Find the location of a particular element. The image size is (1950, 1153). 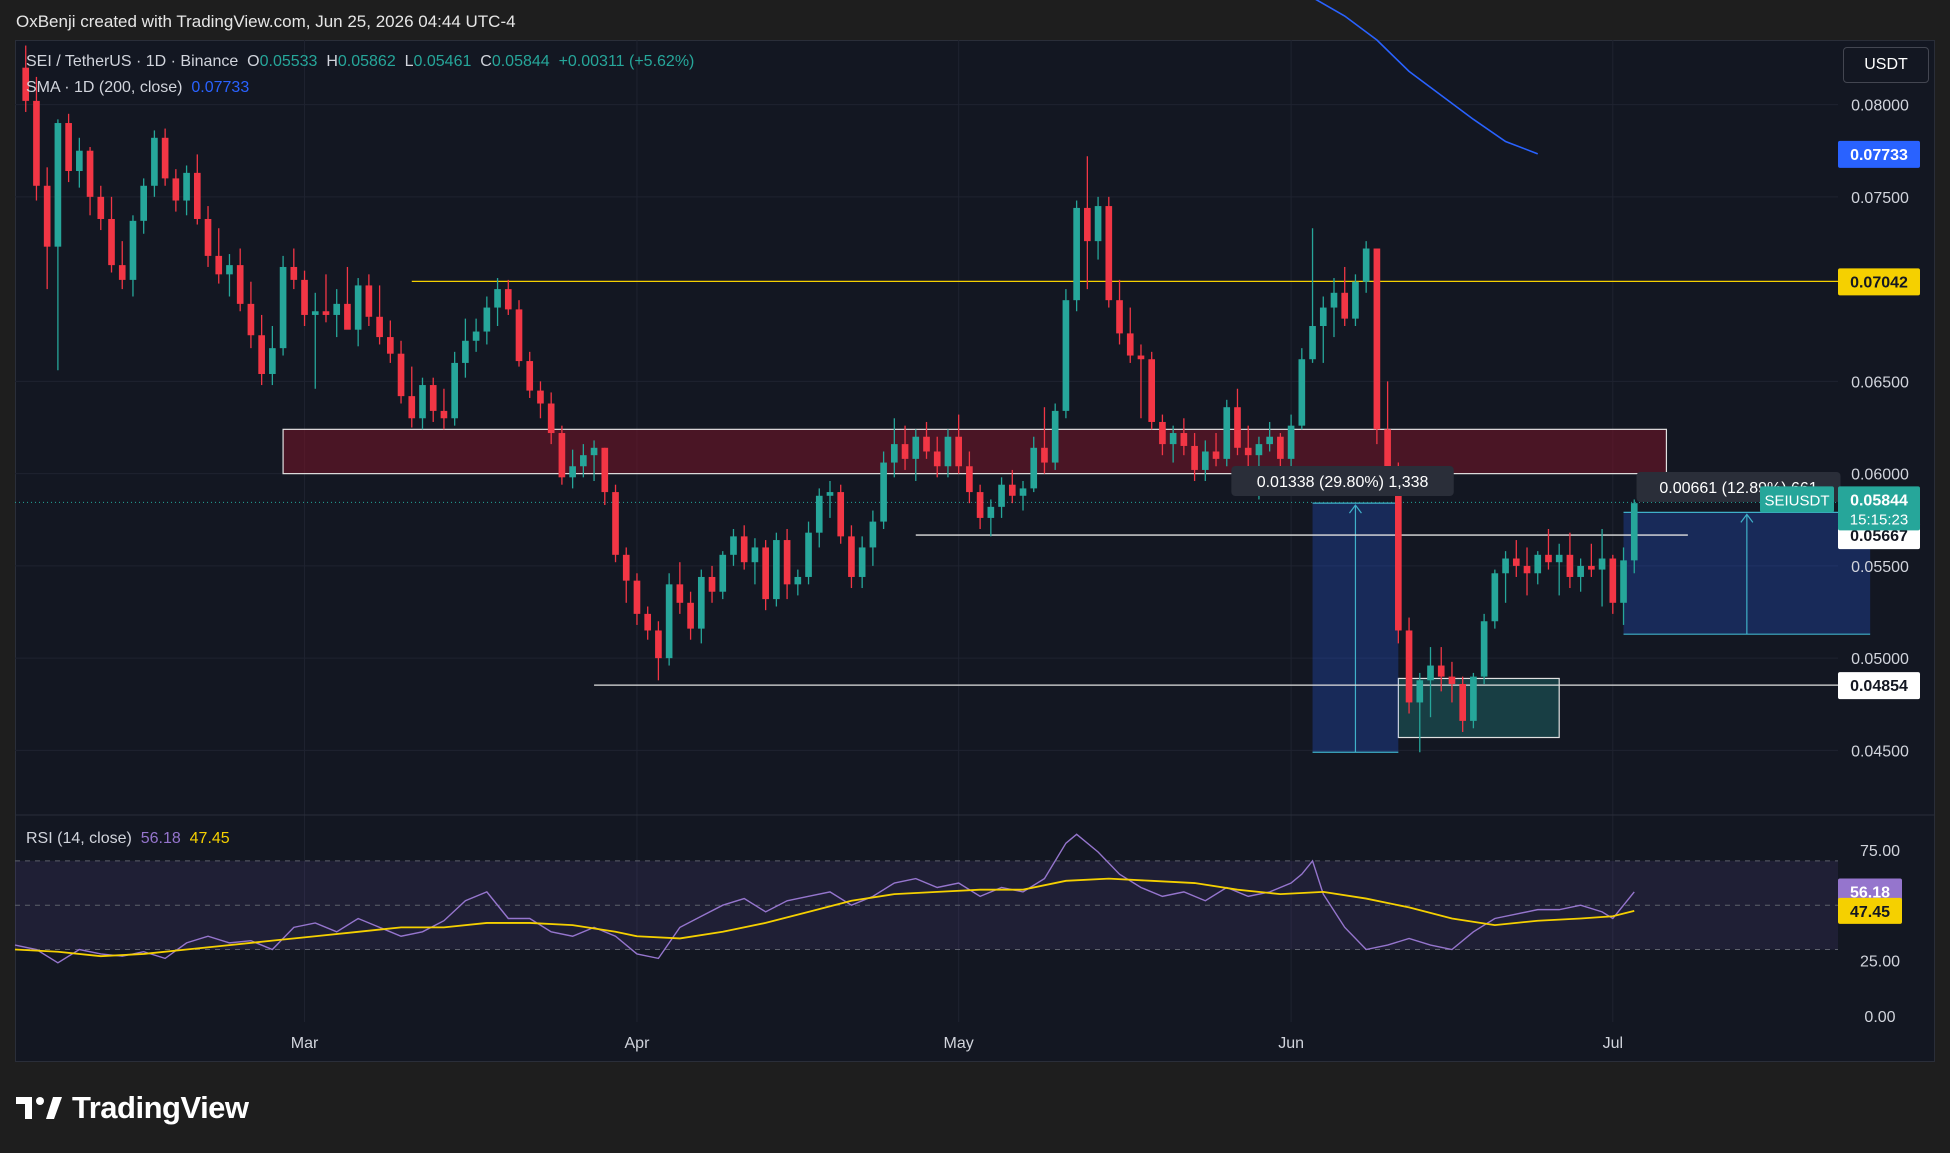

y-tick-label: 0.06000 is located at coordinates (1880, 475).